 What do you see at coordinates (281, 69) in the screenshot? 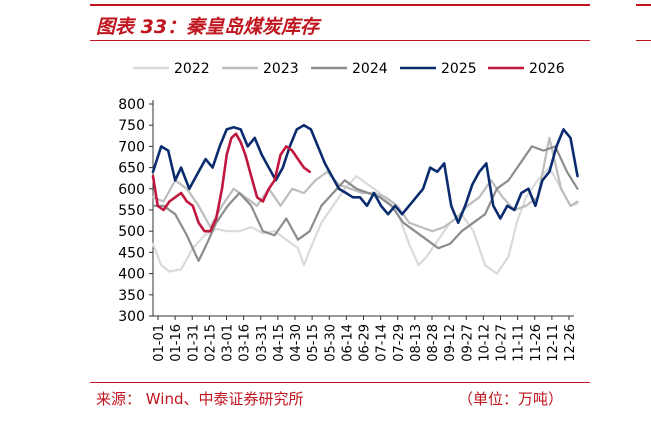
I see `legend-label-2023: 2023` at bounding box center [281, 69].